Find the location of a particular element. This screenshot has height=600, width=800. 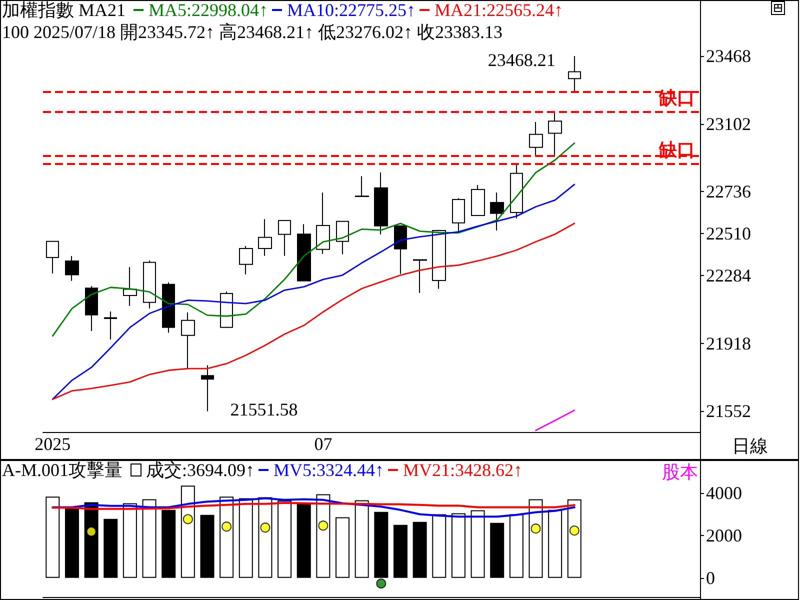

y-tick-label: 23468 is located at coordinates (728, 56).